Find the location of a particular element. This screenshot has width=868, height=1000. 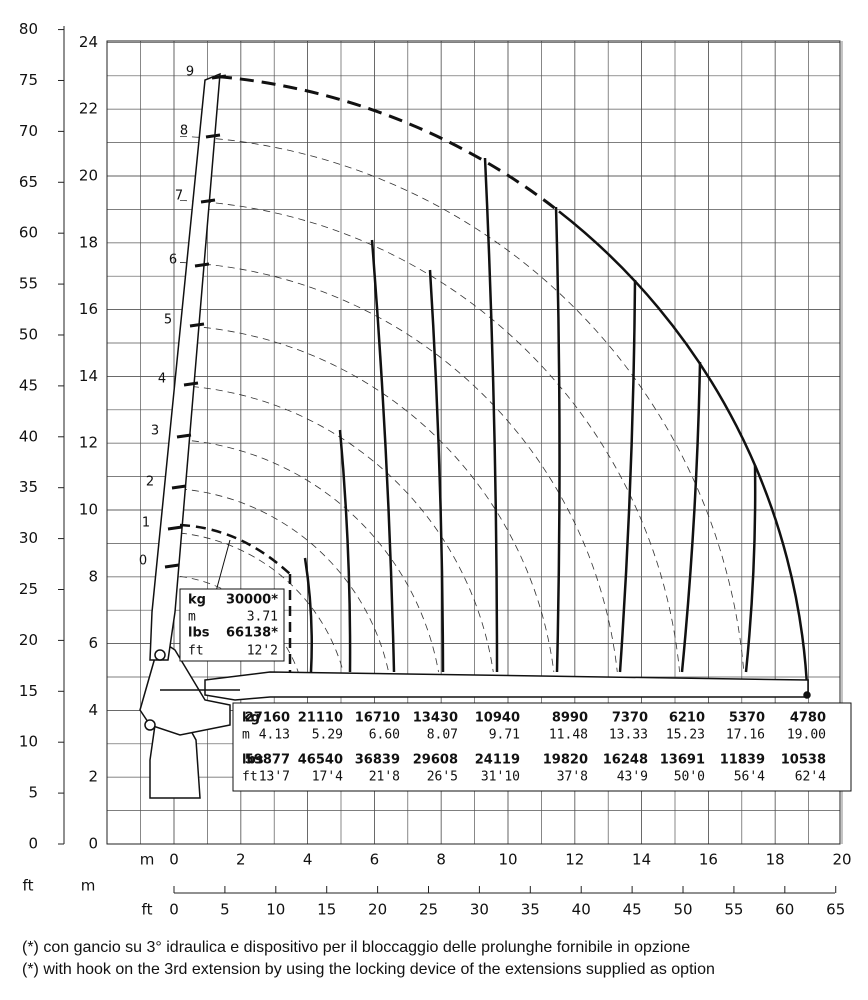

y-tick-label: 15 is located at coordinates (28, 691).